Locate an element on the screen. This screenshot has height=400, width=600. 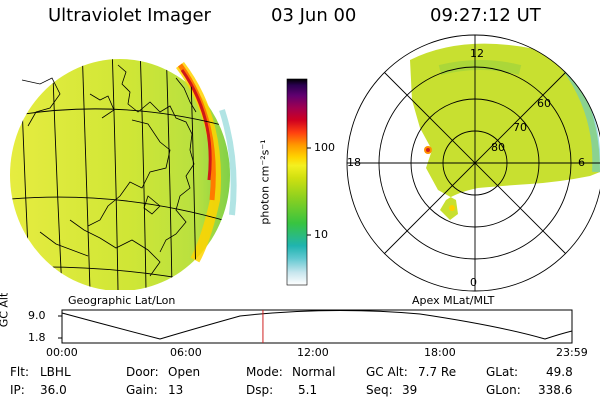
gain-label: Gain: is located at coordinates (142, 390).